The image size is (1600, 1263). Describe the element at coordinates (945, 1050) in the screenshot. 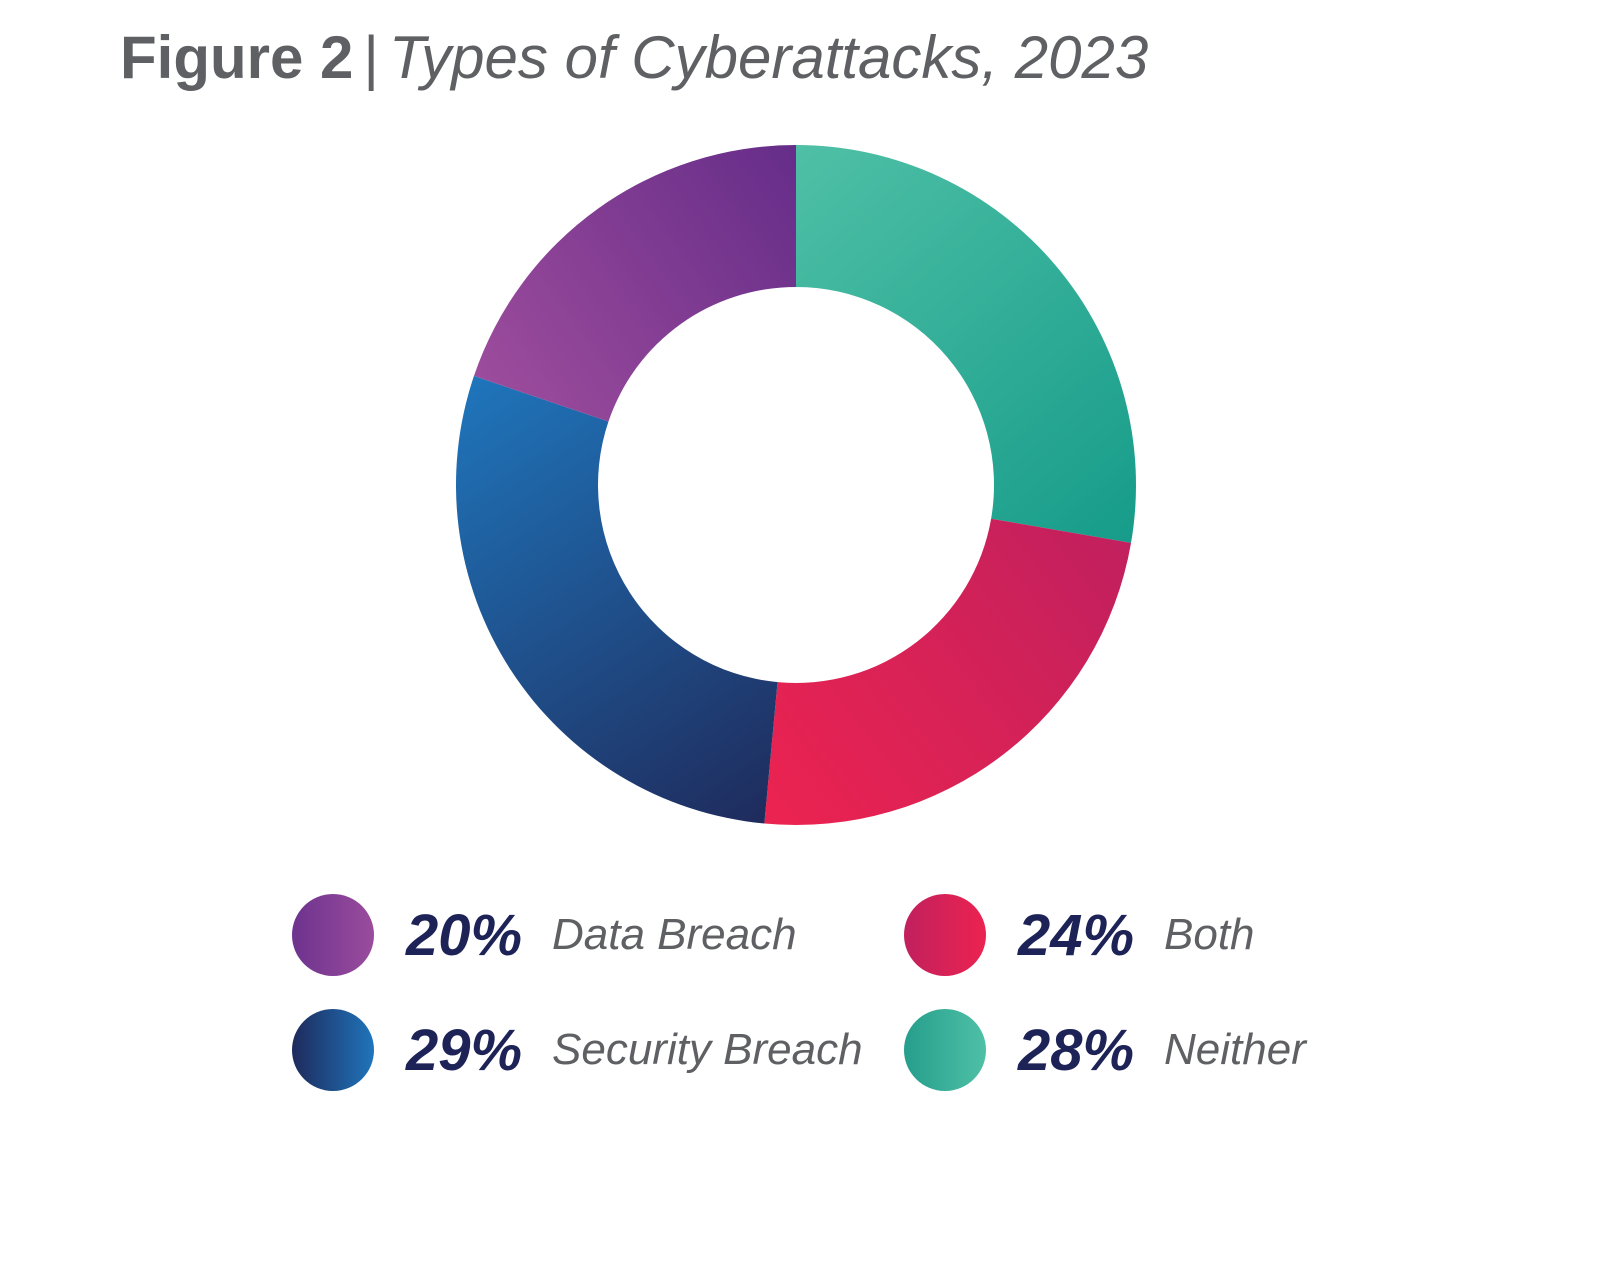

I see `legend-swatch-neither` at that location.